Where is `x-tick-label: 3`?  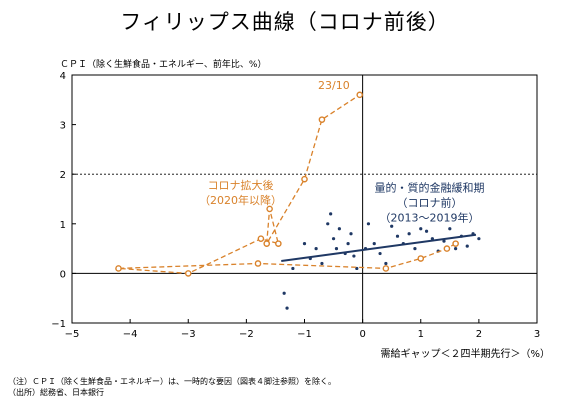
x-tick-label: 3 is located at coordinates (537, 334).